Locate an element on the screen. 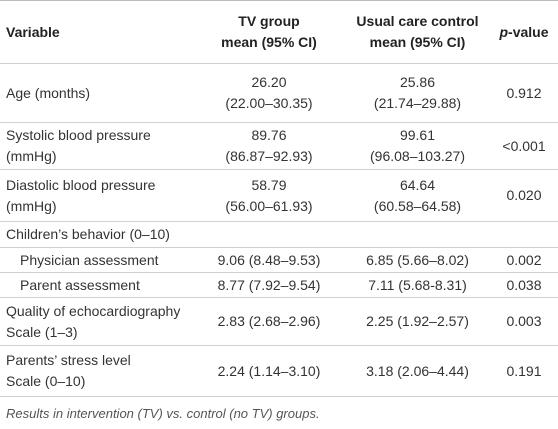  cell-line: 0.912 is located at coordinates (524, 92).